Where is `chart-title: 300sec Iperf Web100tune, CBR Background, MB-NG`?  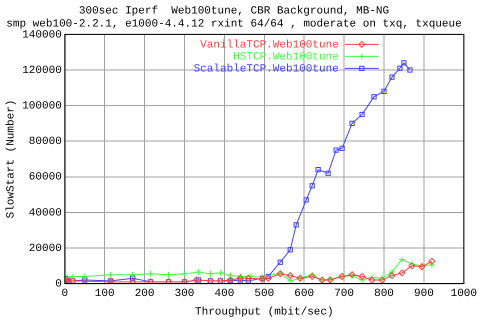 chart-title: 300sec Iperf Web100tune, CBR Background, MB-NG is located at coordinates (234, 12).